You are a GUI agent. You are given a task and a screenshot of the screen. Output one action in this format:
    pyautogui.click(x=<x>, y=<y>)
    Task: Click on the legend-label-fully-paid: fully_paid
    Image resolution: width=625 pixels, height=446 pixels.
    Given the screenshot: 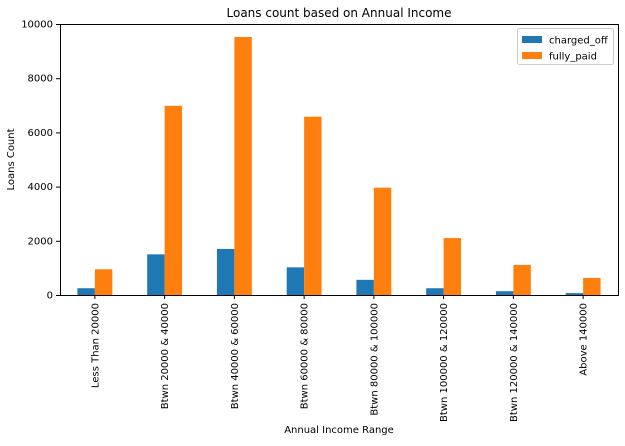 What is the action you would take?
    pyautogui.click(x=573, y=57)
    